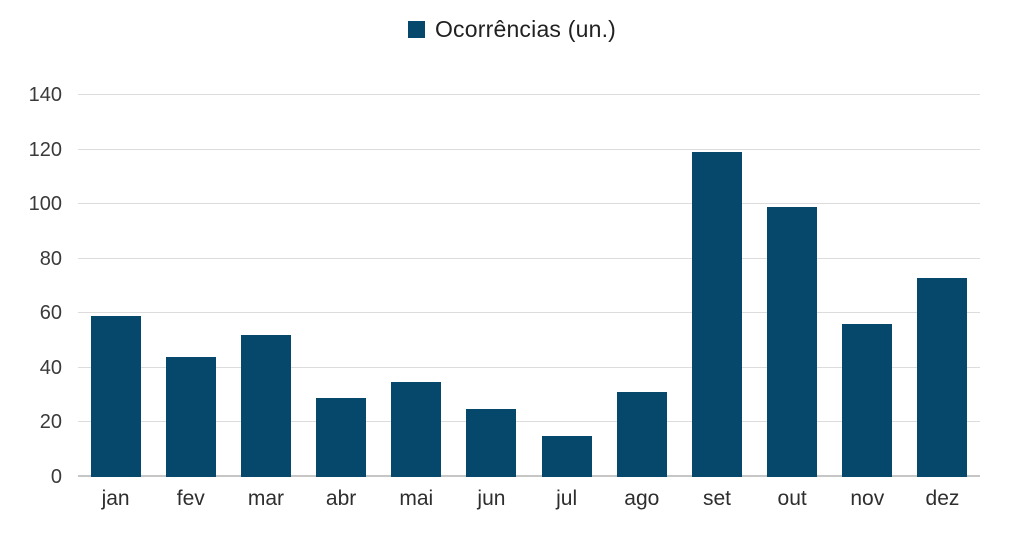  Describe the element at coordinates (190, 498) in the screenshot. I see `x-tick-label-fev: fev` at that location.